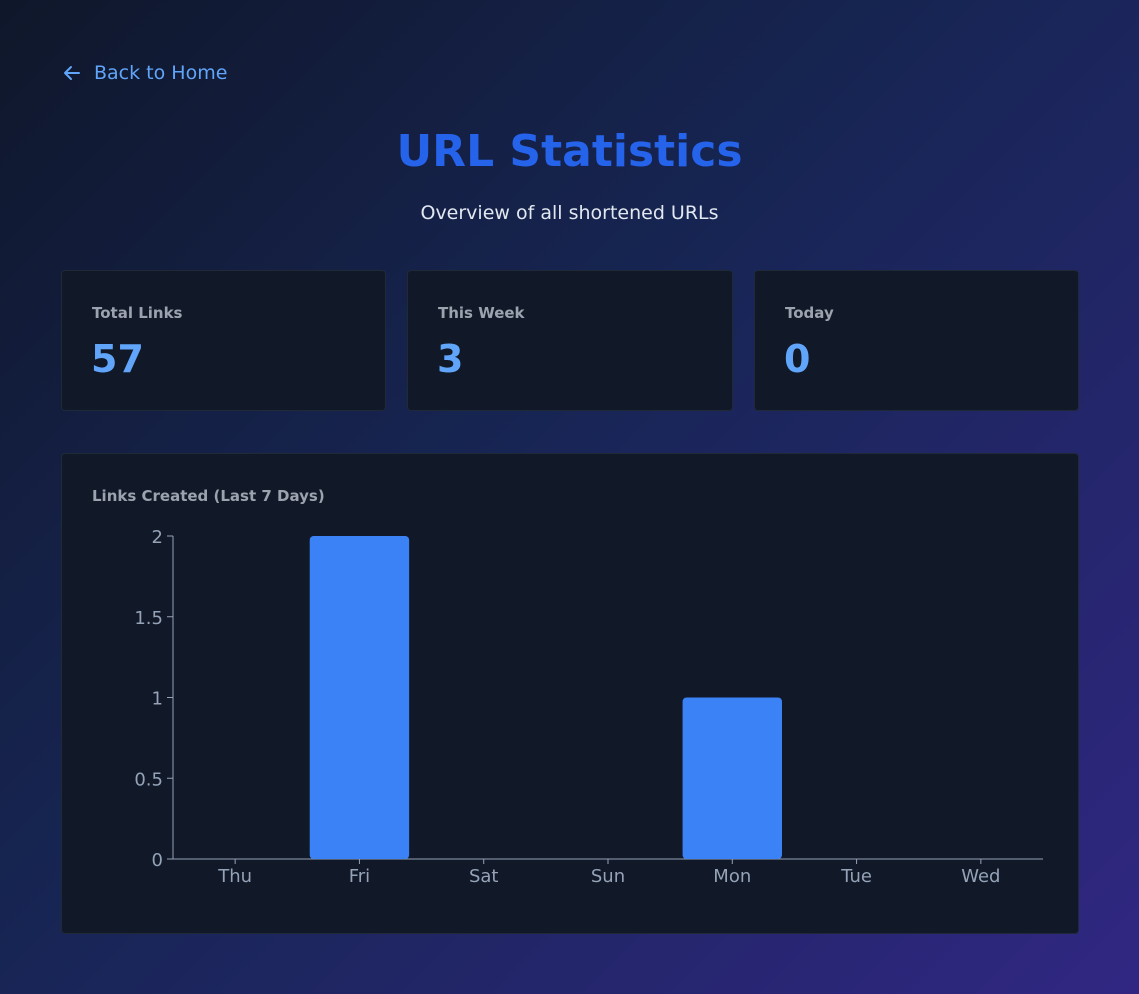 The height and width of the screenshot is (994, 1139). I want to click on y-tick-label: 0.5, so click(148, 779).